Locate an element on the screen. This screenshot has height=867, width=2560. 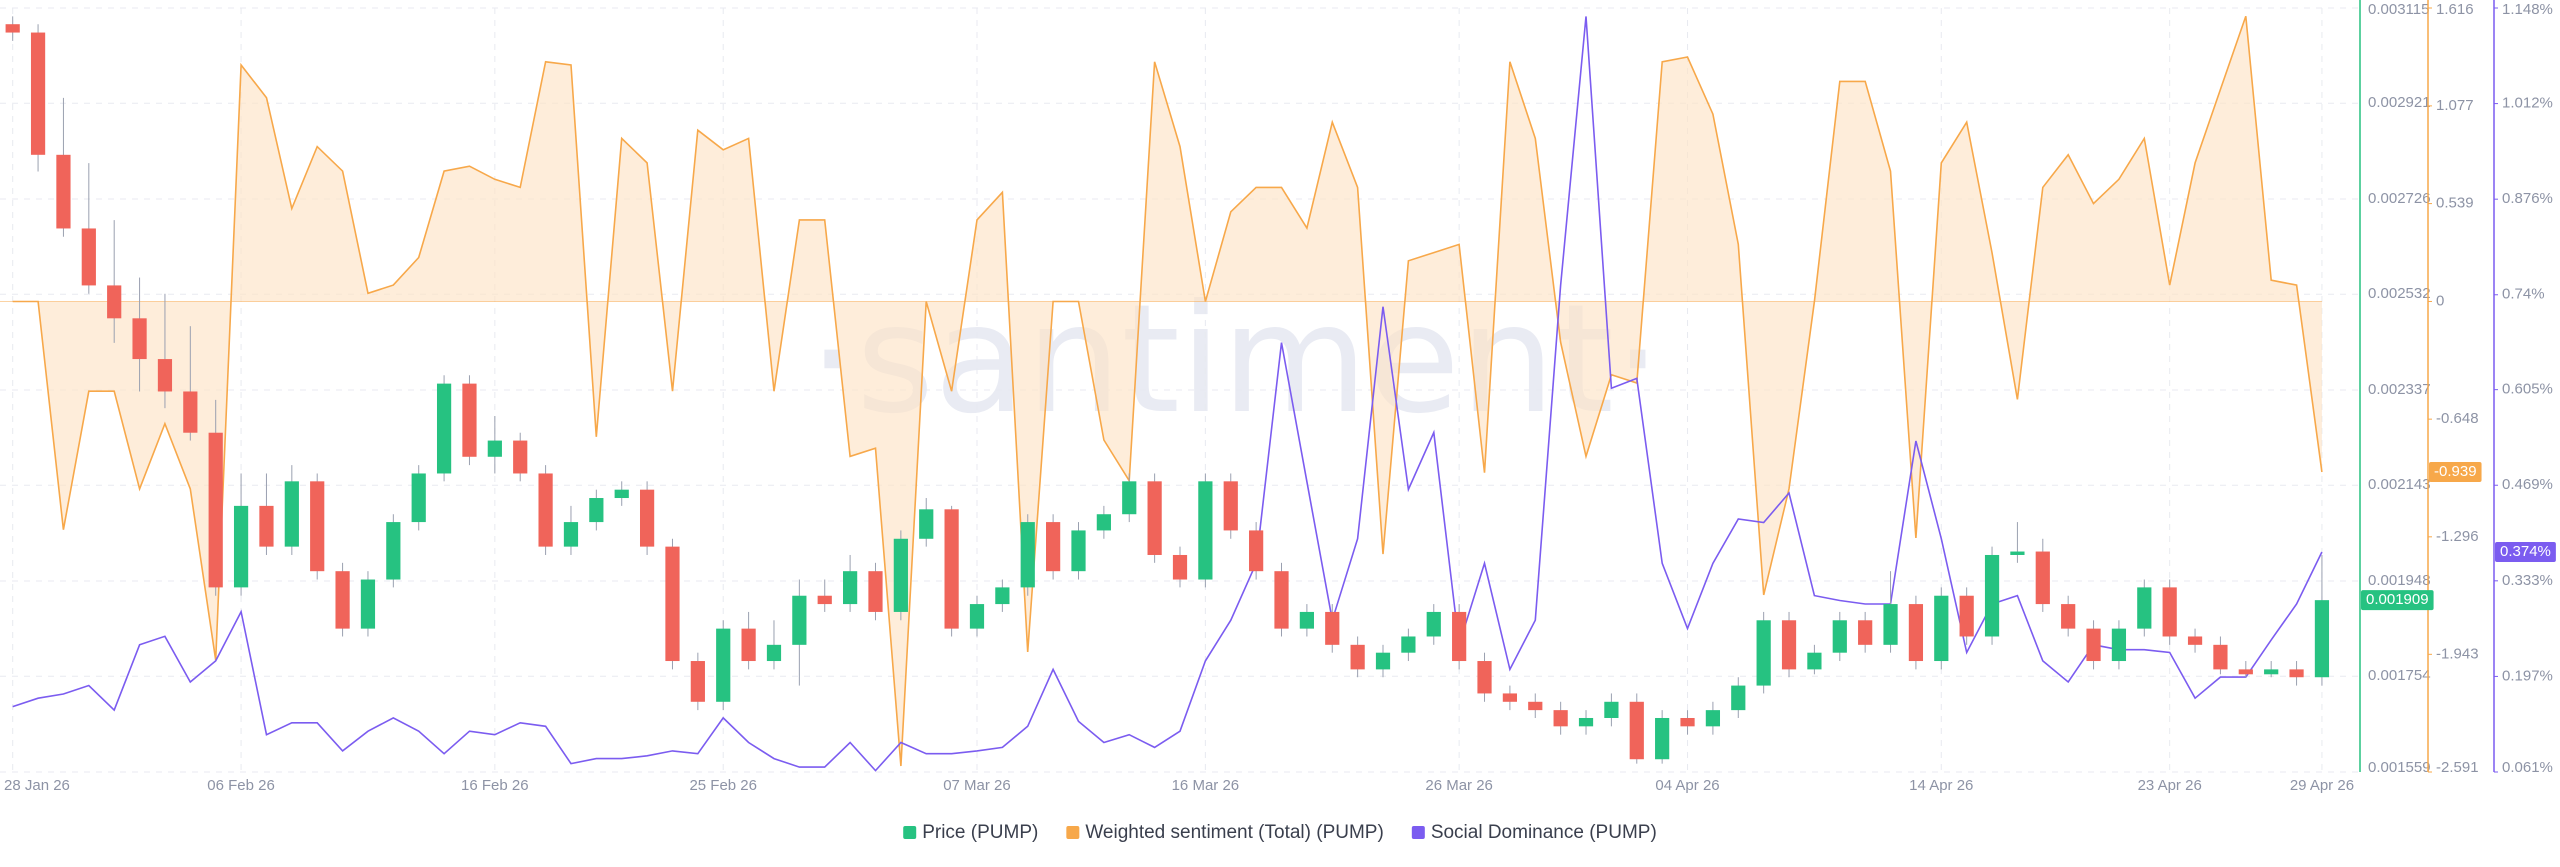
legend-label: Price (PUMP) is located at coordinates (980, 832).